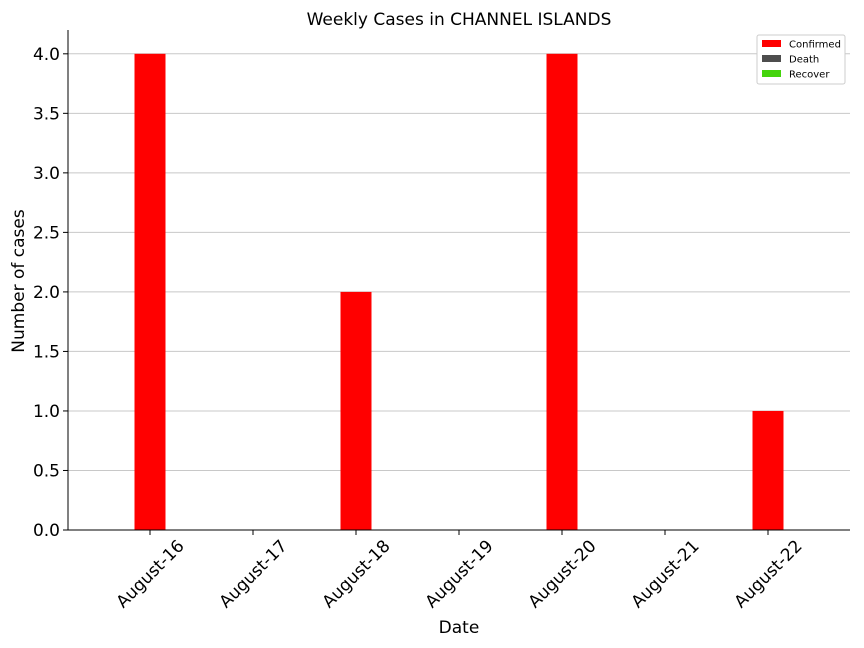  Describe the element at coordinates (771, 73) in the screenshot. I see `legend-swatch-recover` at that location.